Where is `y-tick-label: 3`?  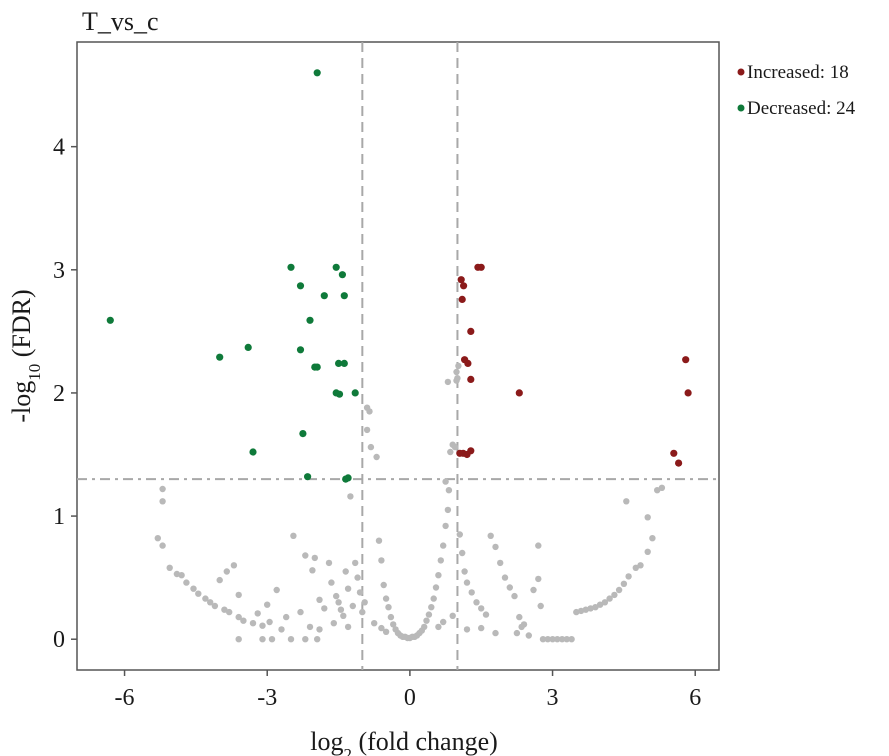 y-tick-label: 3 is located at coordinates (59, 271).